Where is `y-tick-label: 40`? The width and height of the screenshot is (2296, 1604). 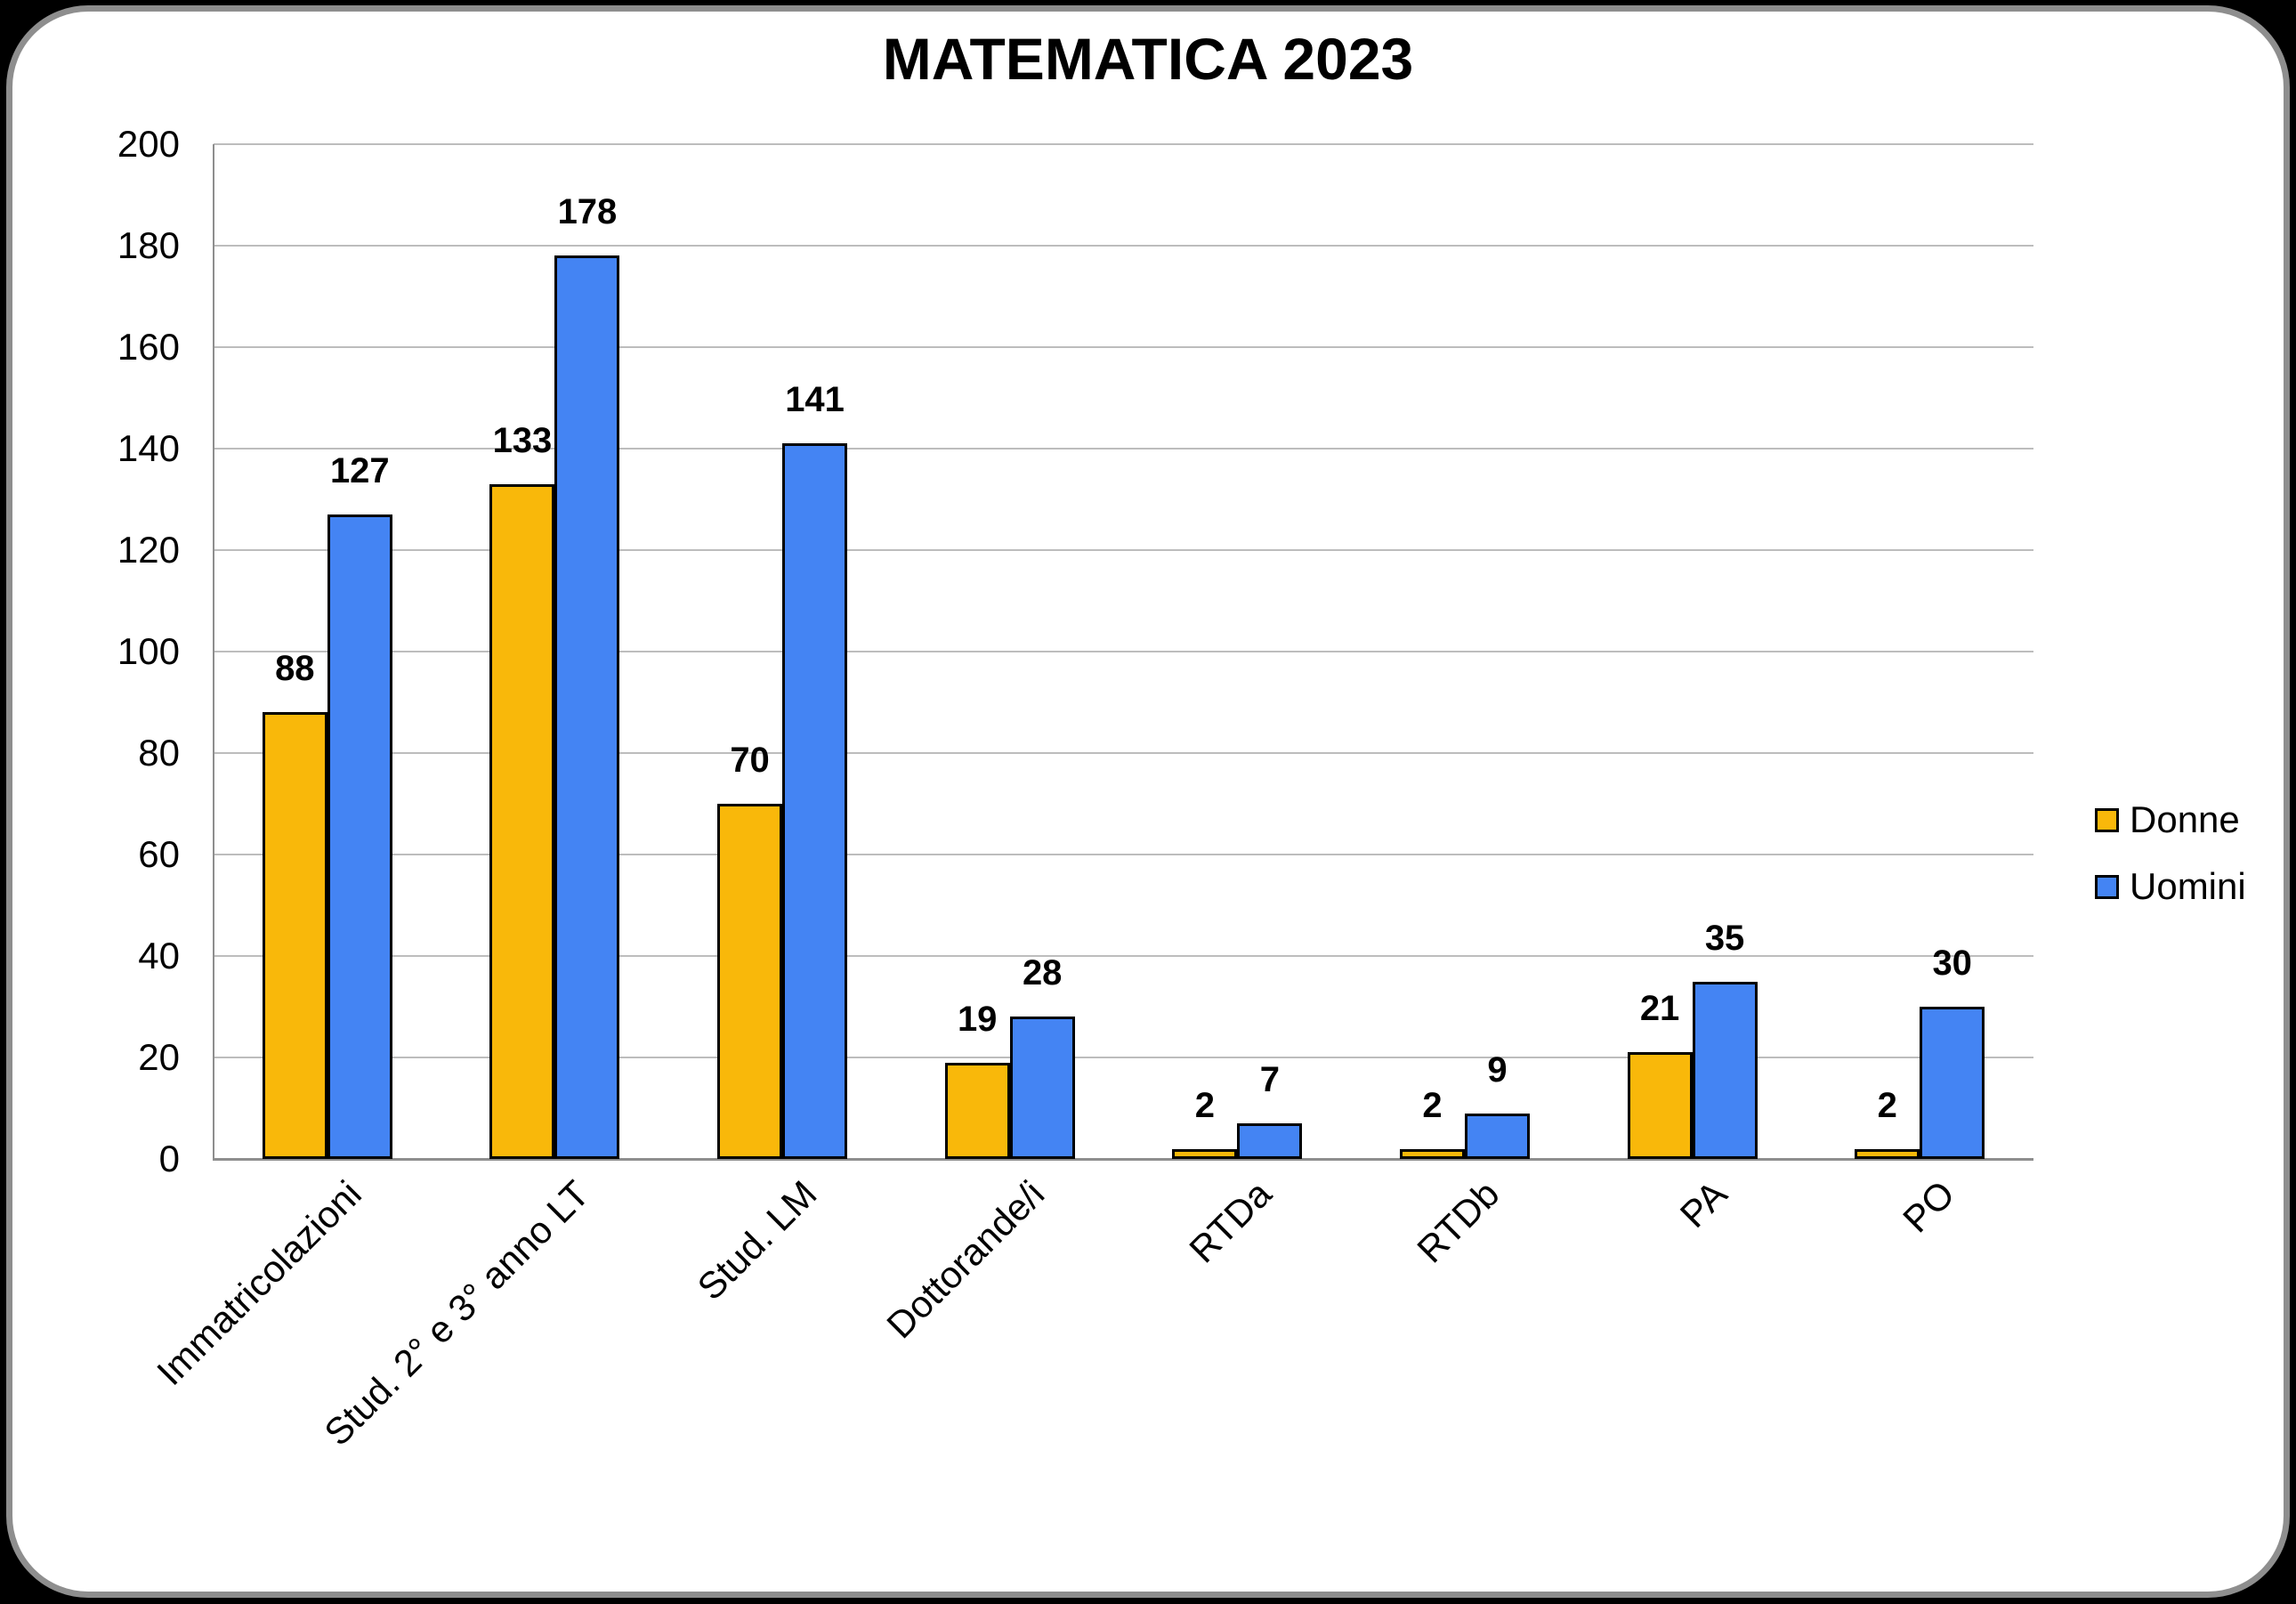 y-tick-label: 40 is located at coordinates (159, 955).